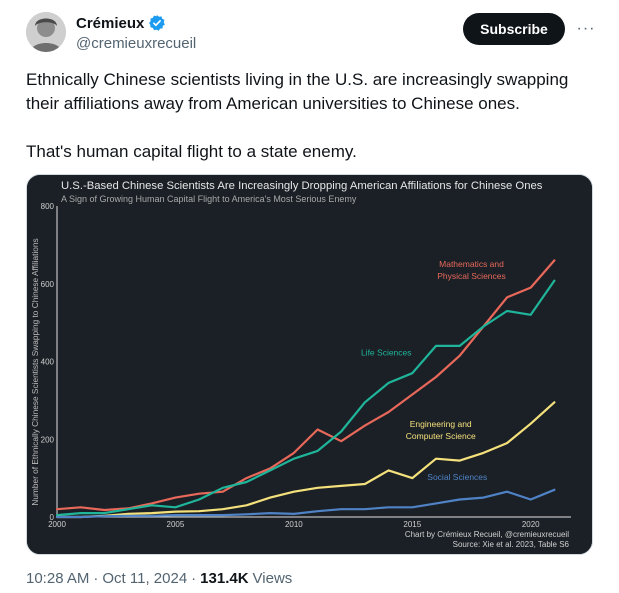 This screenshot has height=593, width=619. Describe the element at coordinates (136, 43) in the screenshot. I see `author-handle: @cremieuxrecueil` at that location.